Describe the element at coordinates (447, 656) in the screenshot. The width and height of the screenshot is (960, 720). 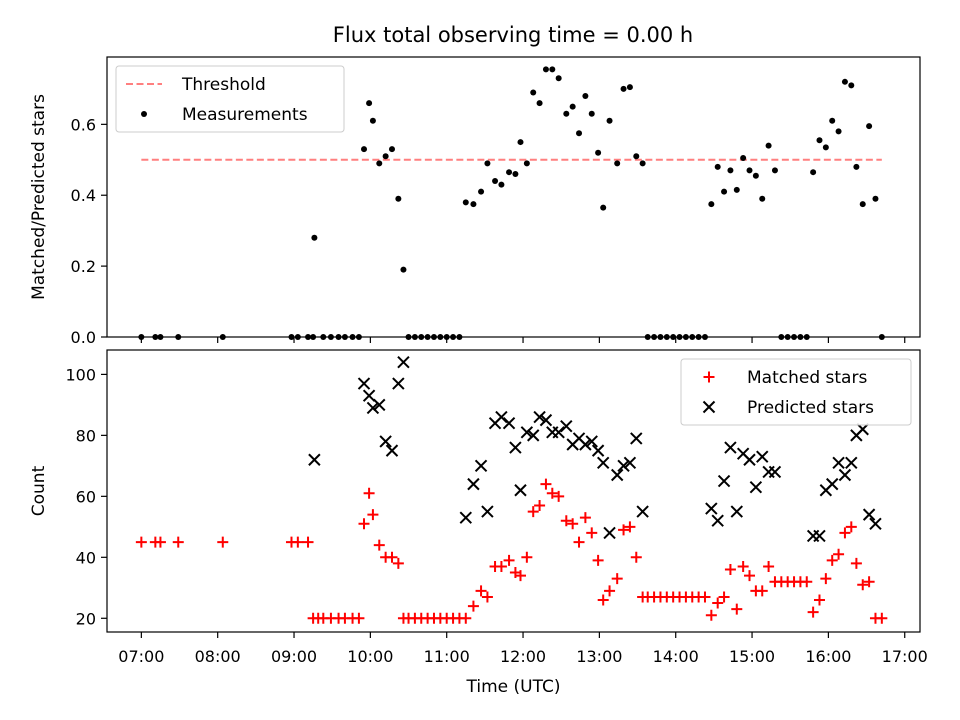
I see `x-tick-label-4: 11:00` at that location.